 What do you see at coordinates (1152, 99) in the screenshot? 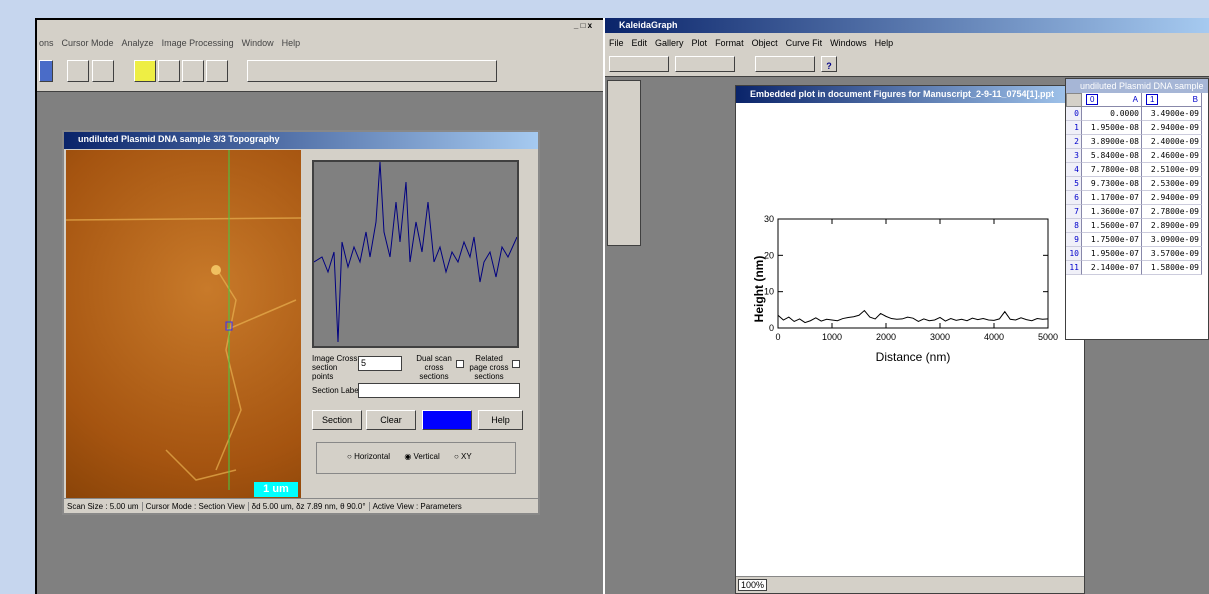
I see `column-label: 1` at bounding box center [1152, 99].